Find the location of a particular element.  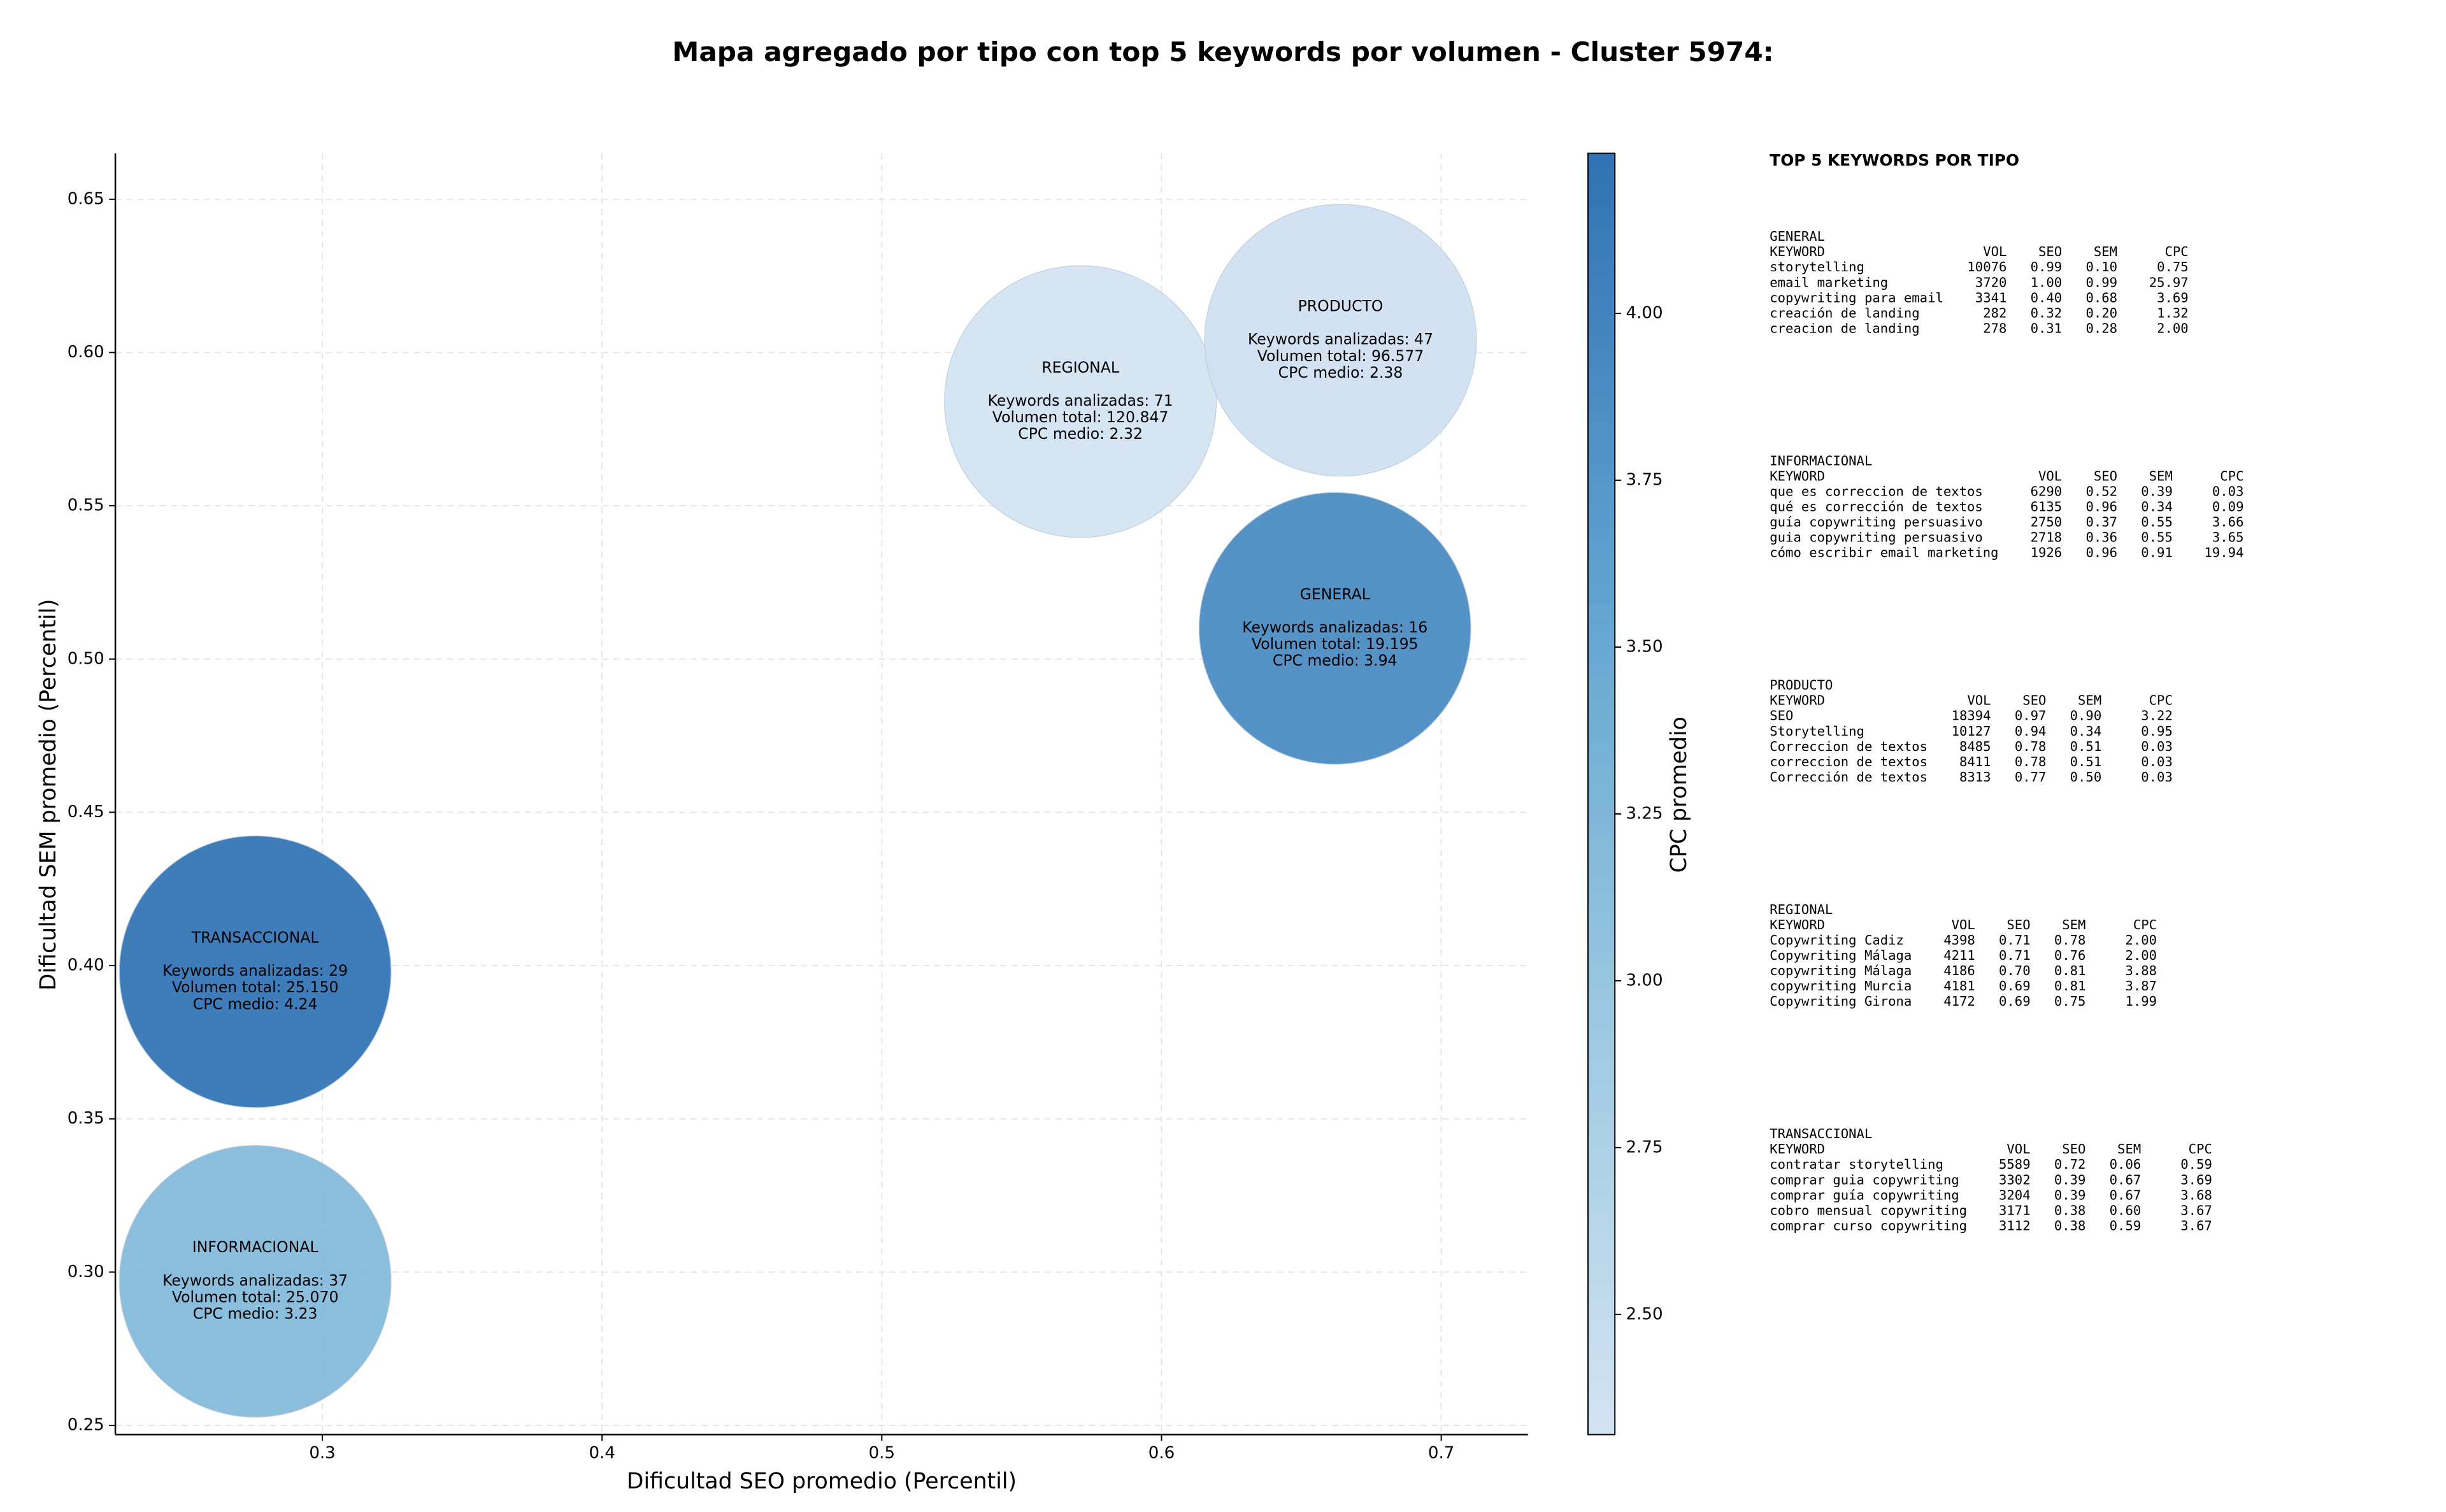

colorbar-tick-label: 3.25 is located at coordinates (1645, 813).